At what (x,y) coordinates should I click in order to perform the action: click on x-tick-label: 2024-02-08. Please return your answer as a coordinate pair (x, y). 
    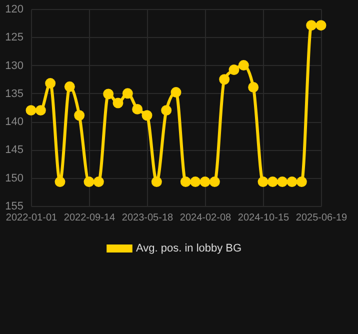
    Looking at the image, I should click on (206, 218).